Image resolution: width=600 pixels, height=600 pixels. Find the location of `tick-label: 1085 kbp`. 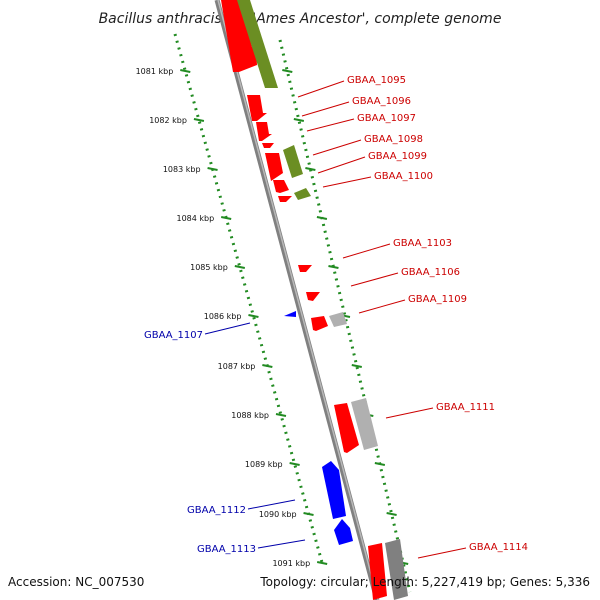

tick-label: 1085 kbp is located at coordinates (209, 267).